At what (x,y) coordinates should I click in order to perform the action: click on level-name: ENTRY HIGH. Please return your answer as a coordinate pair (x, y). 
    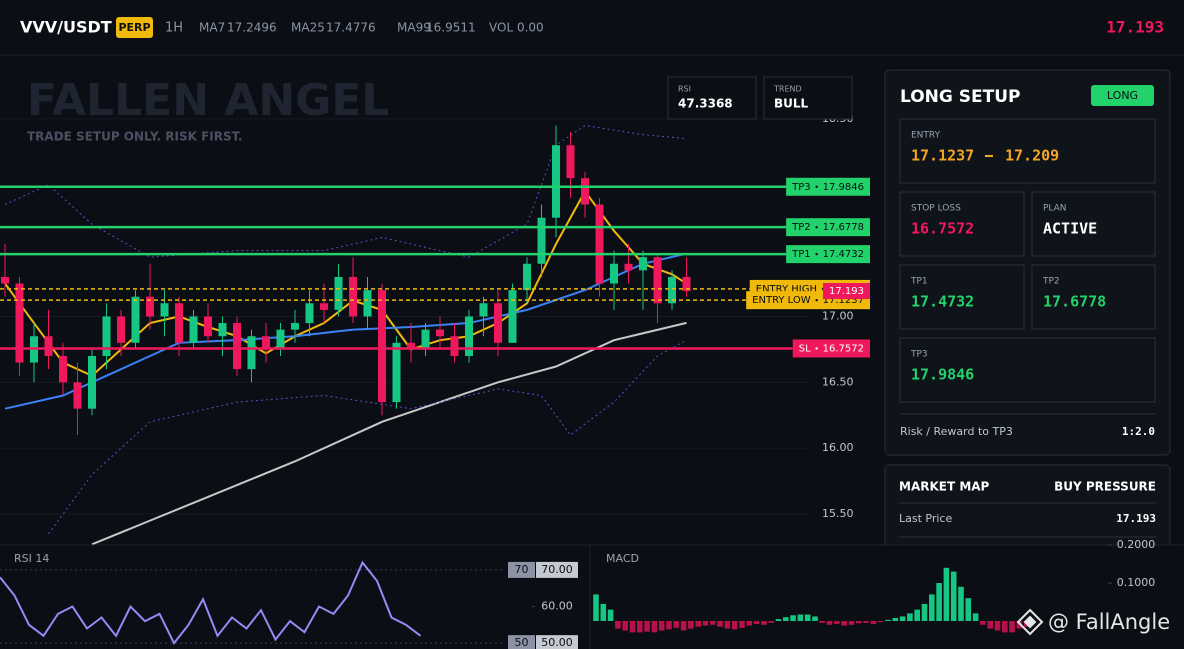
    Looking at the image, I should click on (786, 289).